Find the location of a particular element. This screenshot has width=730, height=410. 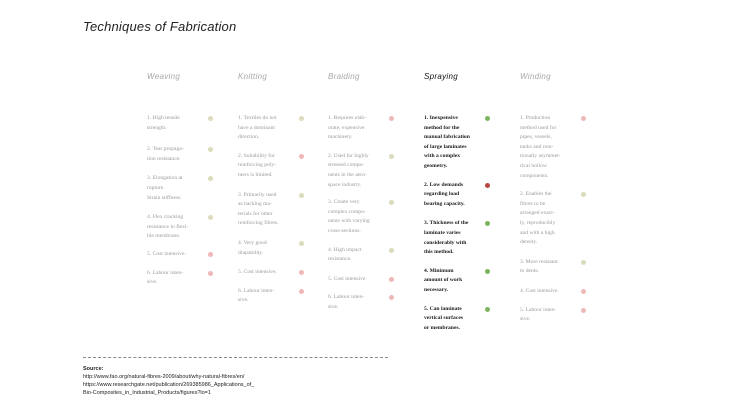

list-item: 5. Labour inten- sive. is located at coordinates (564, 315).